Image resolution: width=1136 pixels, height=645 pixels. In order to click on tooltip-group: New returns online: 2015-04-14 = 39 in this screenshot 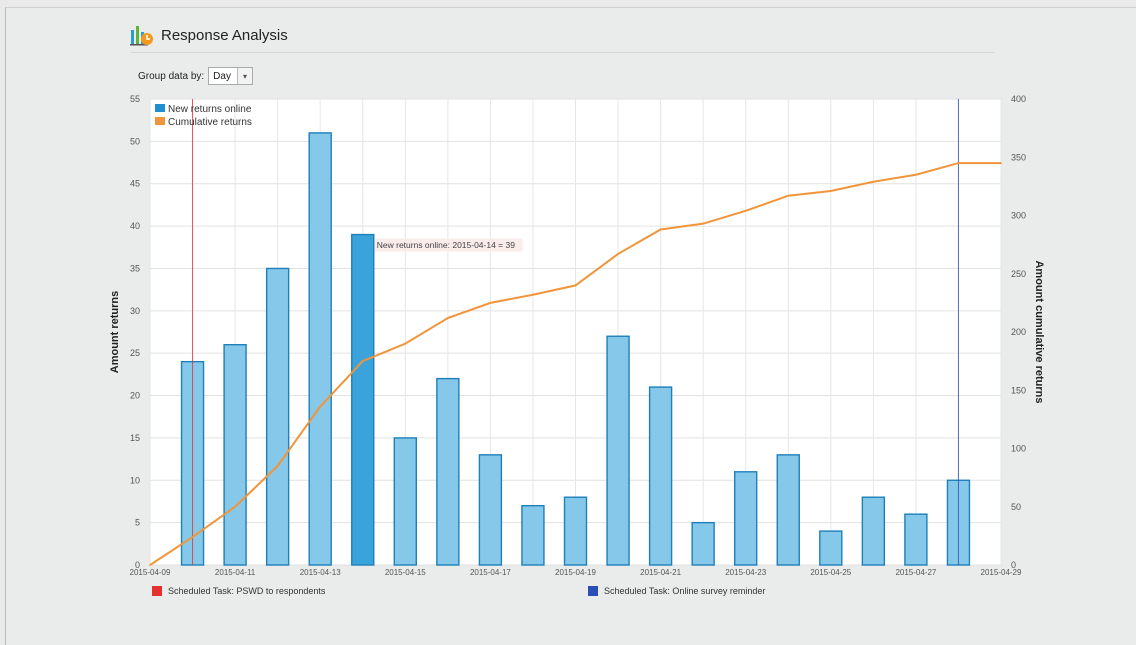, I will do `click(448, 245)`.